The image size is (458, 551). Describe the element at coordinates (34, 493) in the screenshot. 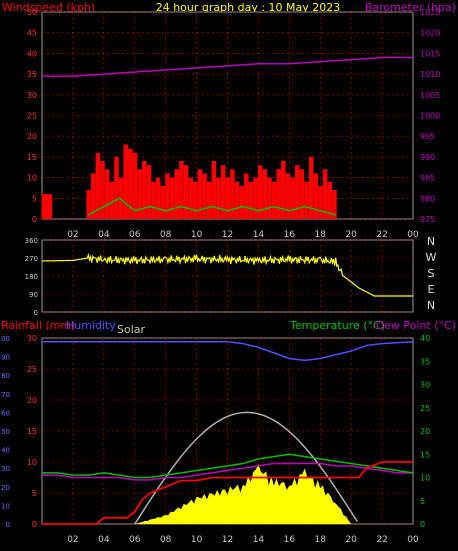

I see `rainfall-tick-label: 5` at that location.